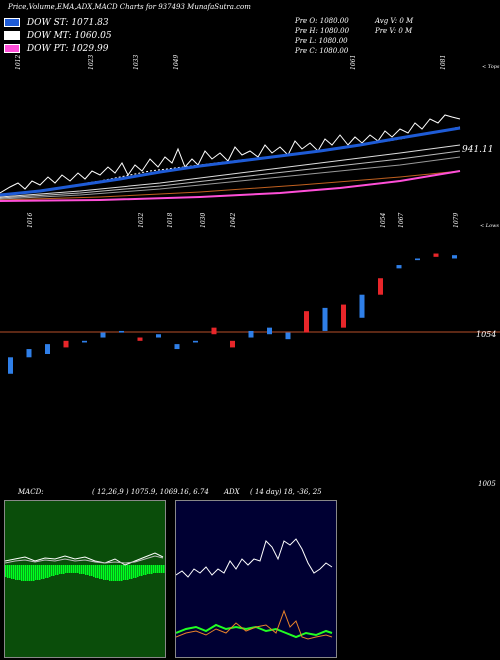  I want to click on ema-line-gray1, so click(230, 174).